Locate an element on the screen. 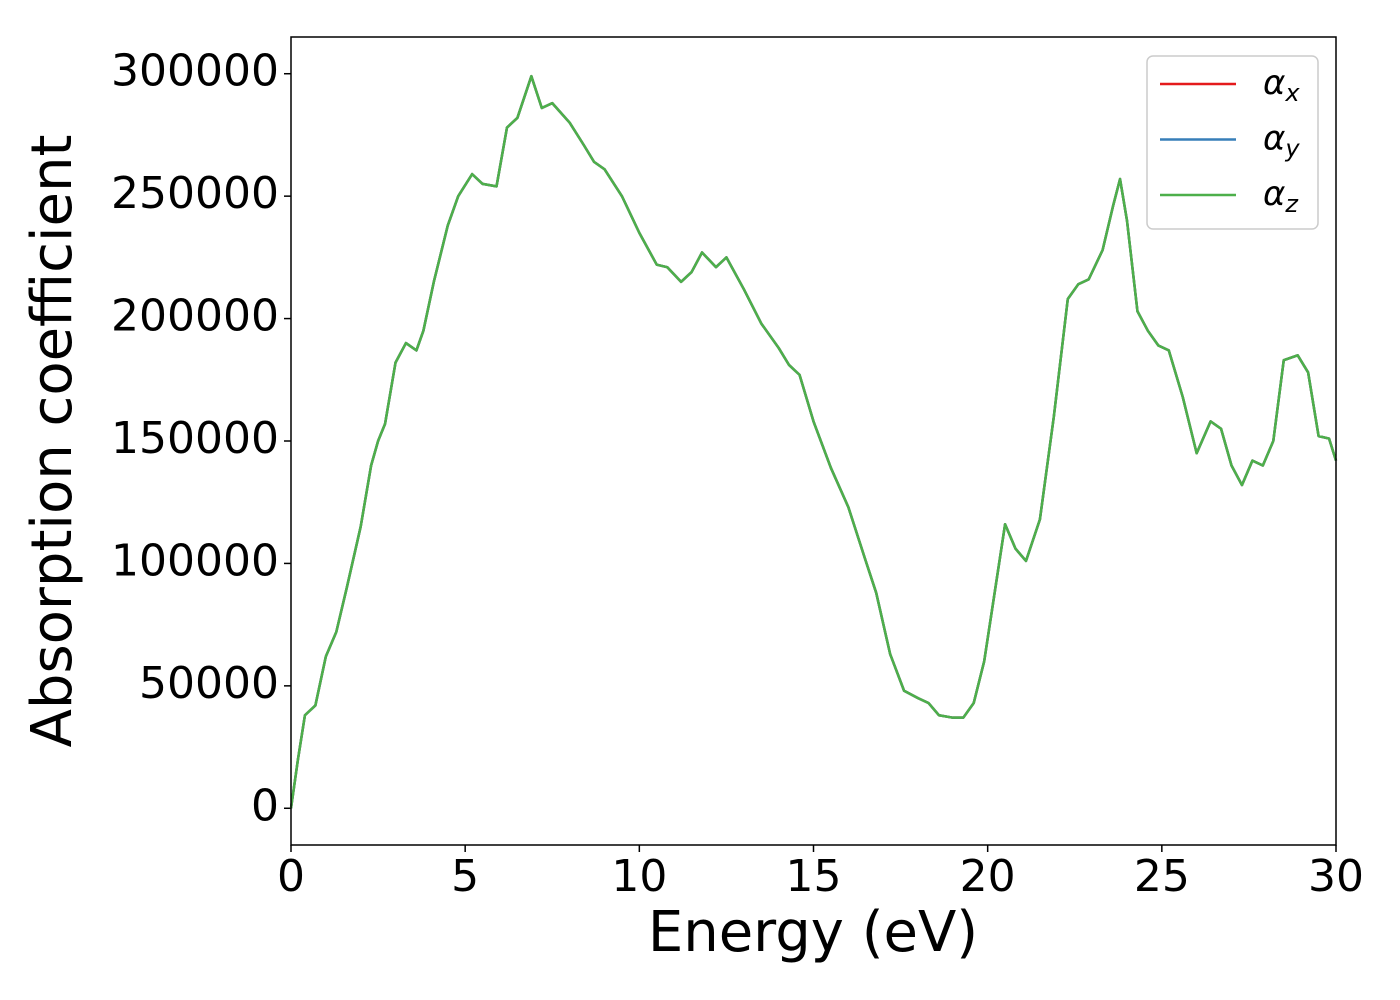  y-tick-label: 50000 is located at coordinates (209, 683).